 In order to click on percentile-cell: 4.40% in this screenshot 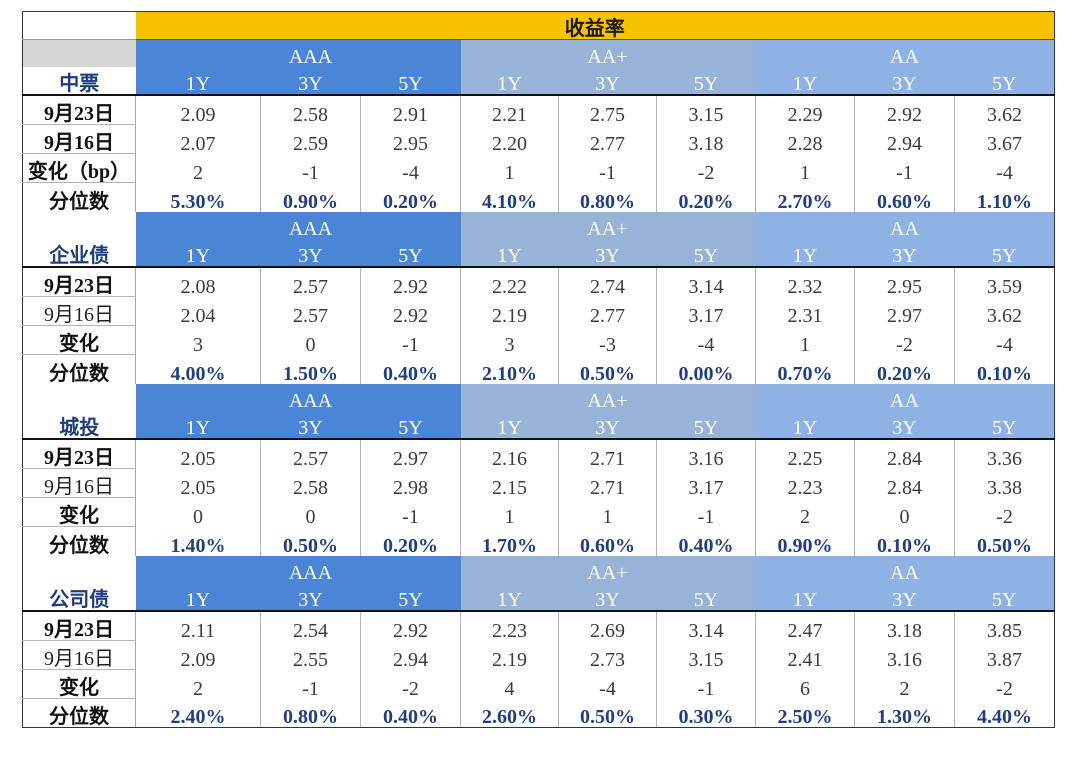, I will do `click(1004, 713)`.